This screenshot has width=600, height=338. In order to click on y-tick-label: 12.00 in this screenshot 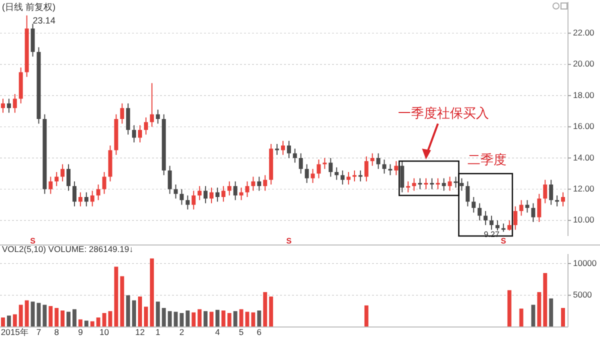, I will do `click(584, 188)`.